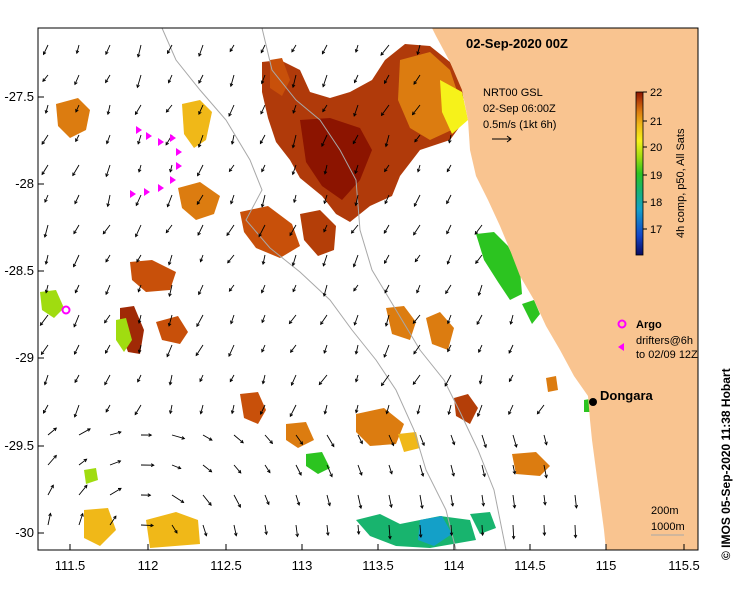 The width and height of the screenshot is (739, 592). Describe the element at coordinates (502, 139) in the screenshot. I see `current-scale-arrow` at that location.